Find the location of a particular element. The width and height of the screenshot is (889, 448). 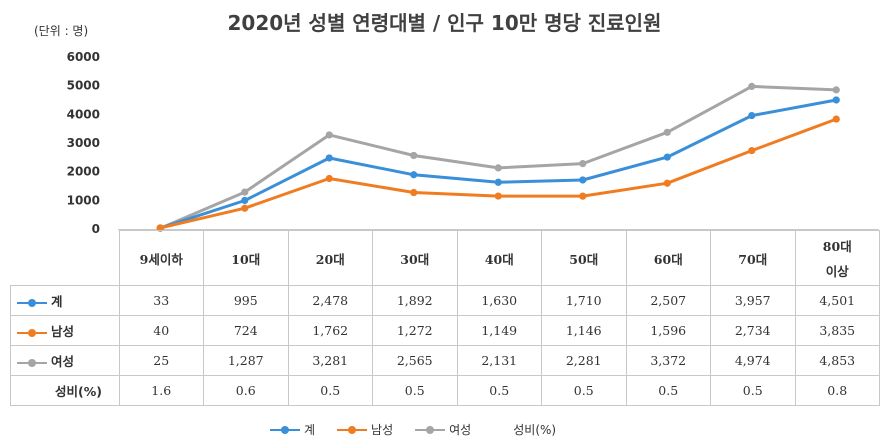

y-tick-label: 0 is located at coordinates (96, 228).